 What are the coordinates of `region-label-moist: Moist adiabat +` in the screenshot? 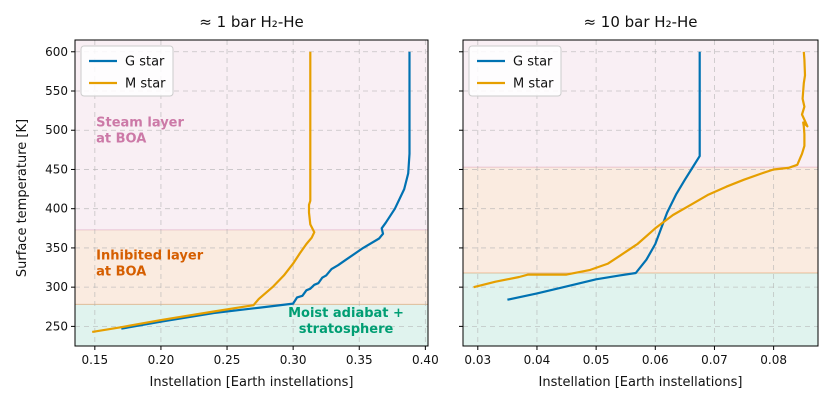 It's located at (346, 313).